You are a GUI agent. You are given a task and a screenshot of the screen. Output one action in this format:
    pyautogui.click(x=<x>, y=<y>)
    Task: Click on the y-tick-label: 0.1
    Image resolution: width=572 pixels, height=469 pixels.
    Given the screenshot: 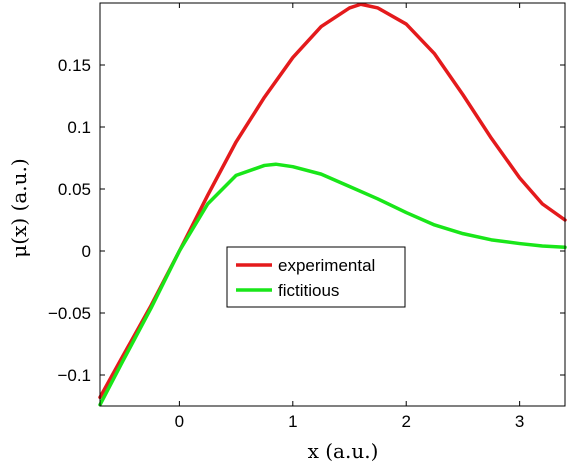 What is the action you would take?
    pyautogui.click(x=79, y=127)
    